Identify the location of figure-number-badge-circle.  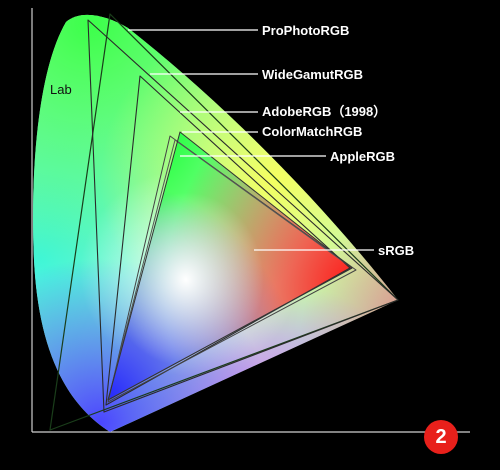
(441, 437).